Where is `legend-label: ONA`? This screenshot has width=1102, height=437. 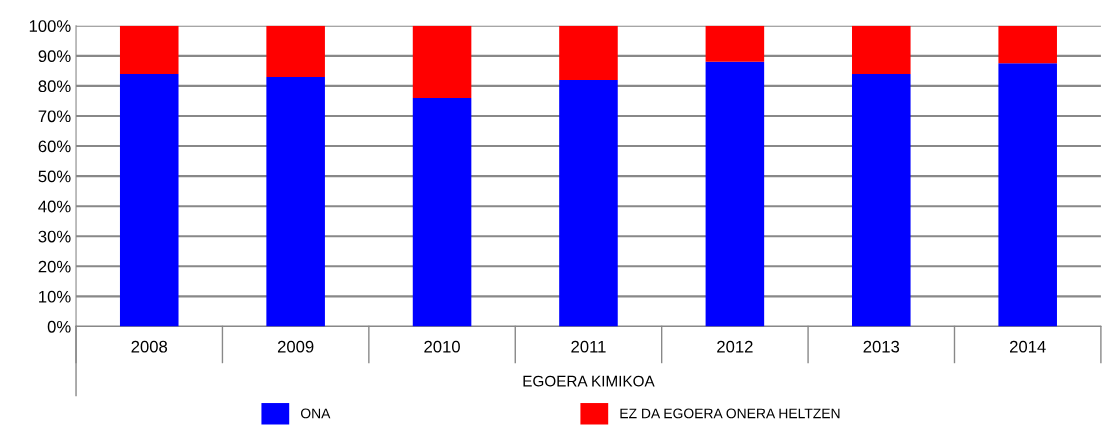 legend-label: ONA is located at coordinates (315, 413).